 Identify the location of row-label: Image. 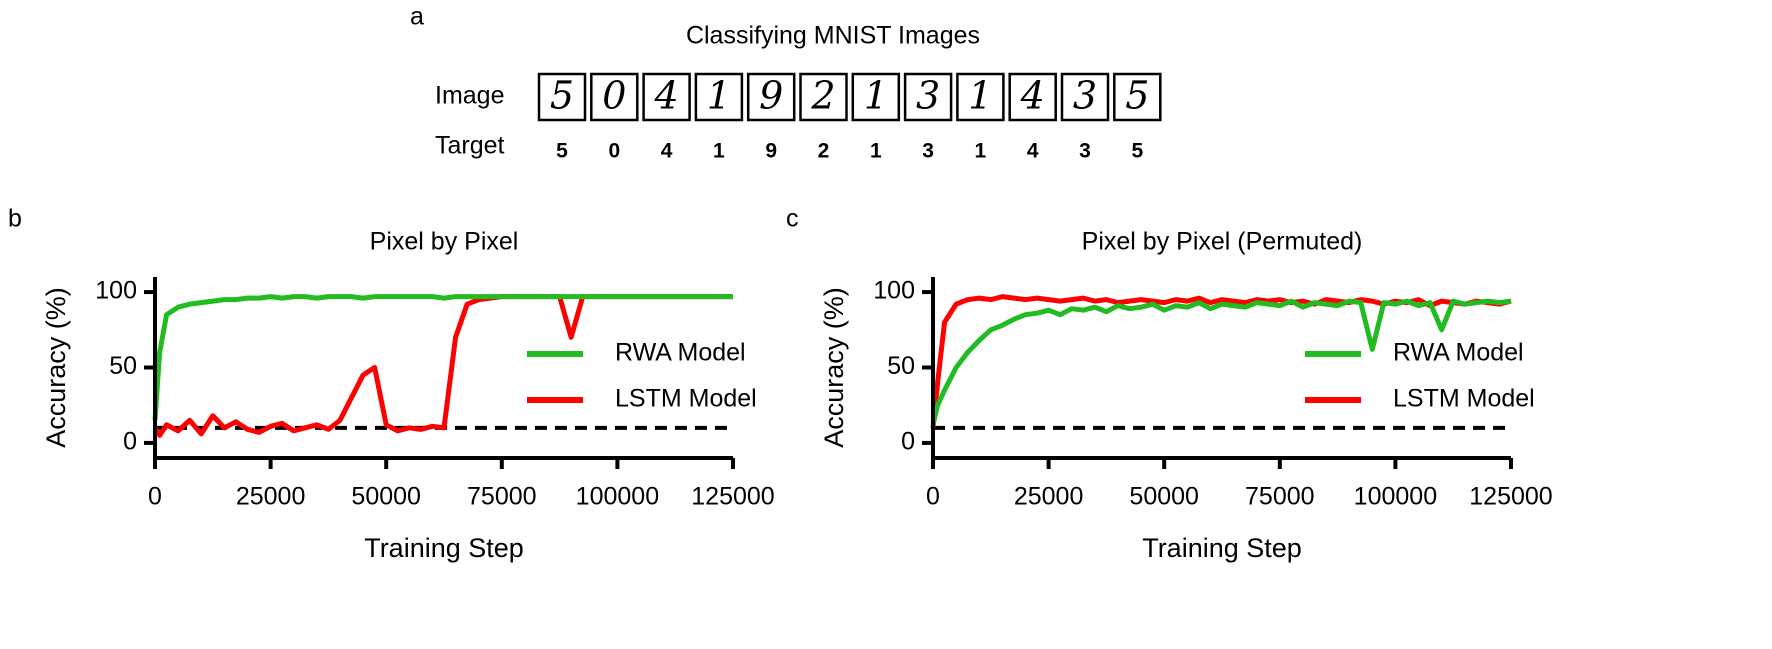
(469, 96).